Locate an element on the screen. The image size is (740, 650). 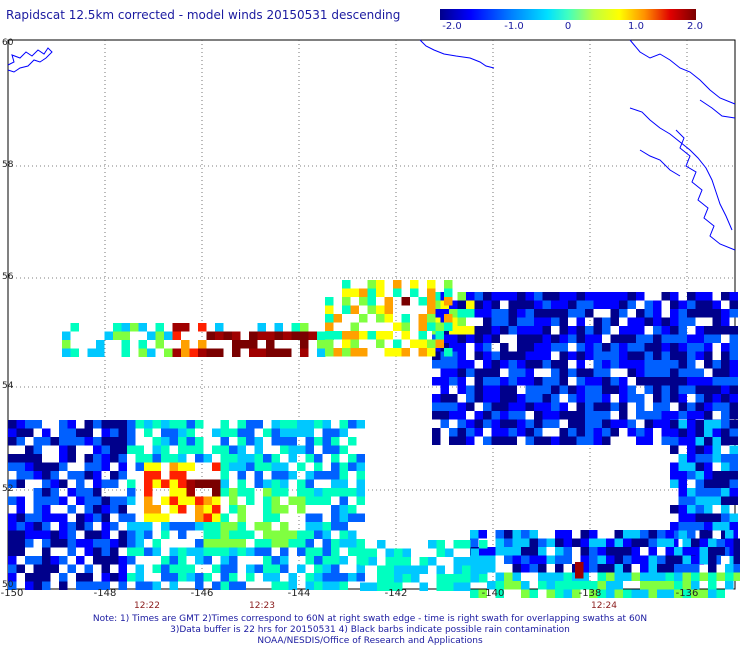
lat-label: 52 is located at coordinates (8, 489).